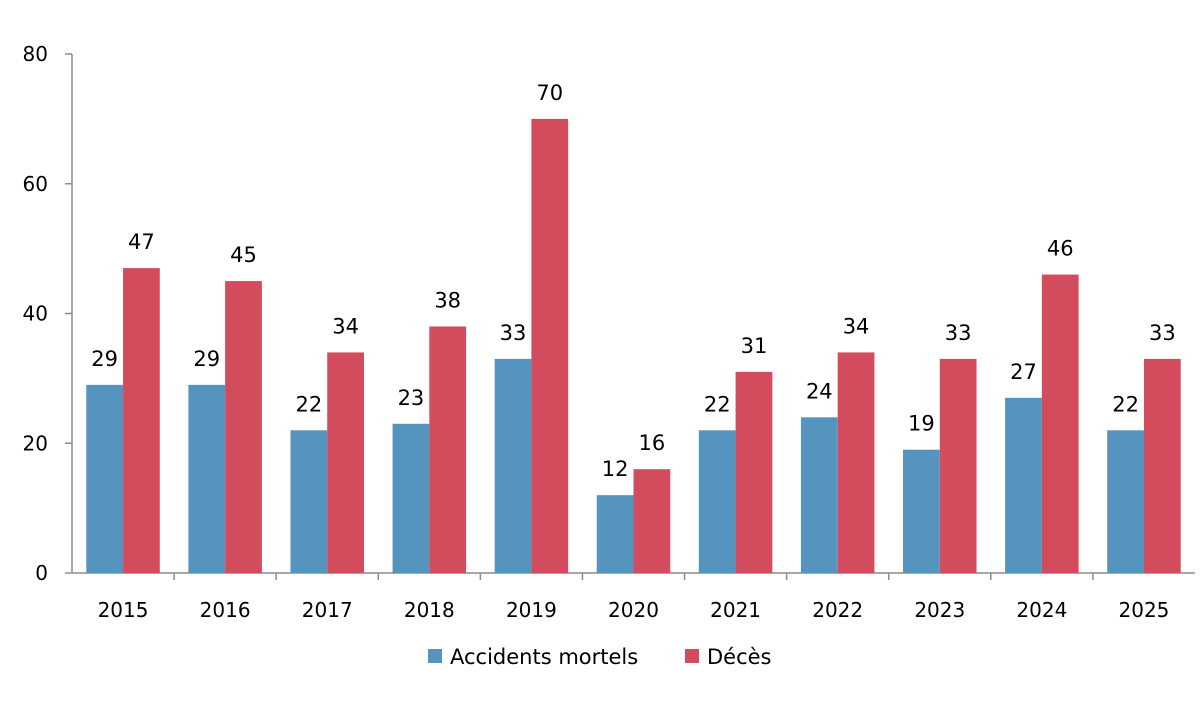 This screenshot has width=1200, height=703. Describe the element at coordinates (939, 610) in the screenshot. I see `x-tick-label: 2023` at that location.